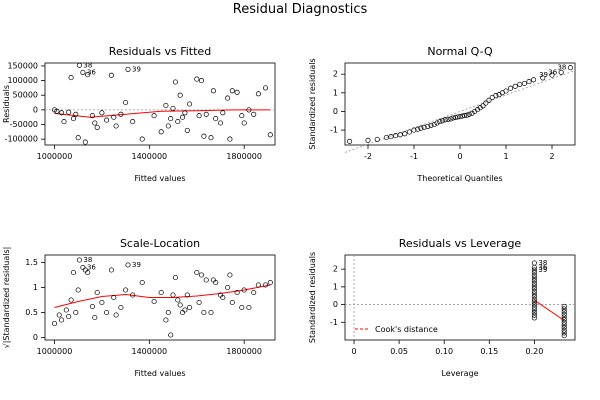  Describe the element at coordinates (444, 351) in the screenshot. I see `x-tick-label: 0.10` at that location.